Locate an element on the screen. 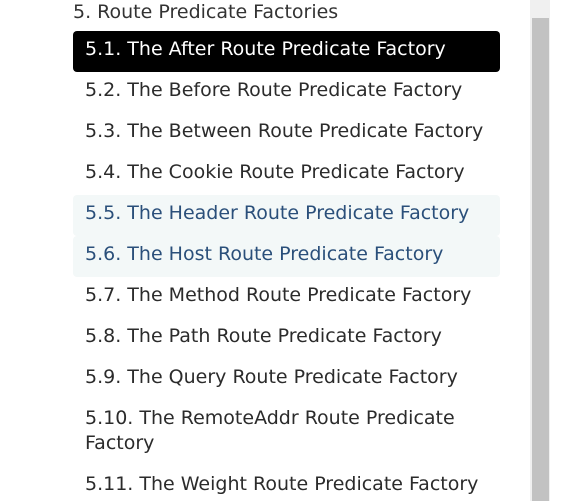 This screenshot has width=563, height=501. toc-item-host: 5.6. The Host Route Predicate Factory is located at coordinates (286, 256).